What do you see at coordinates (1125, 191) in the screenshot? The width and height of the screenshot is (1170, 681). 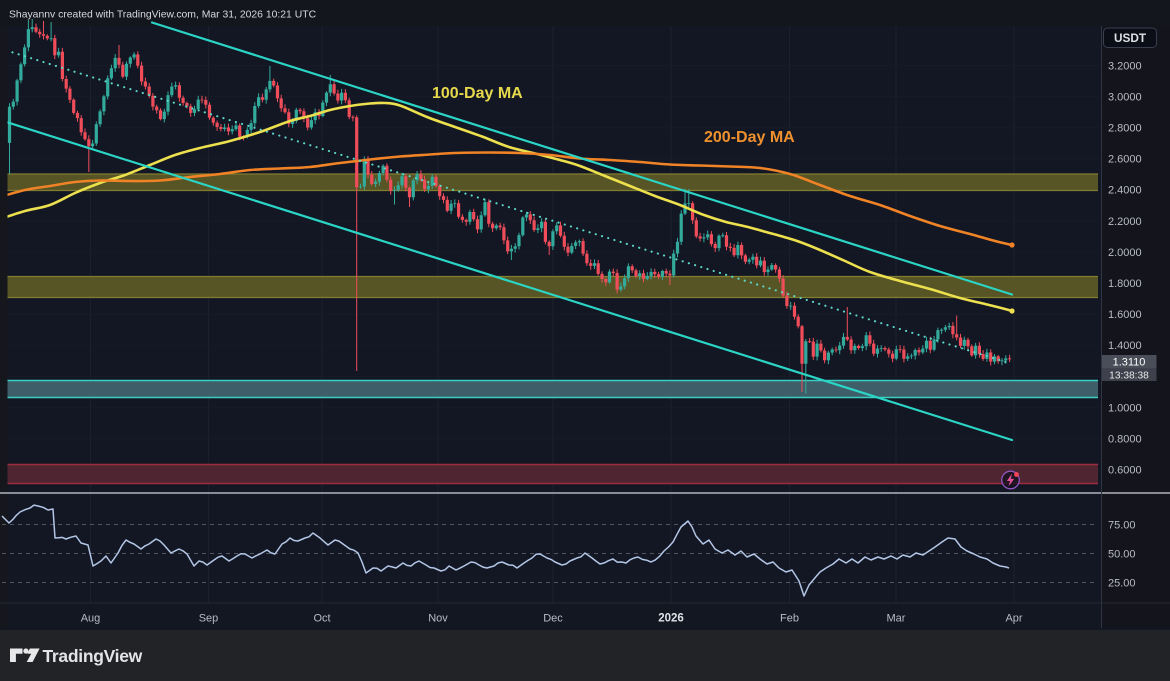 I see `svg-text: 2.4000` at bounding box center [1125, 191].